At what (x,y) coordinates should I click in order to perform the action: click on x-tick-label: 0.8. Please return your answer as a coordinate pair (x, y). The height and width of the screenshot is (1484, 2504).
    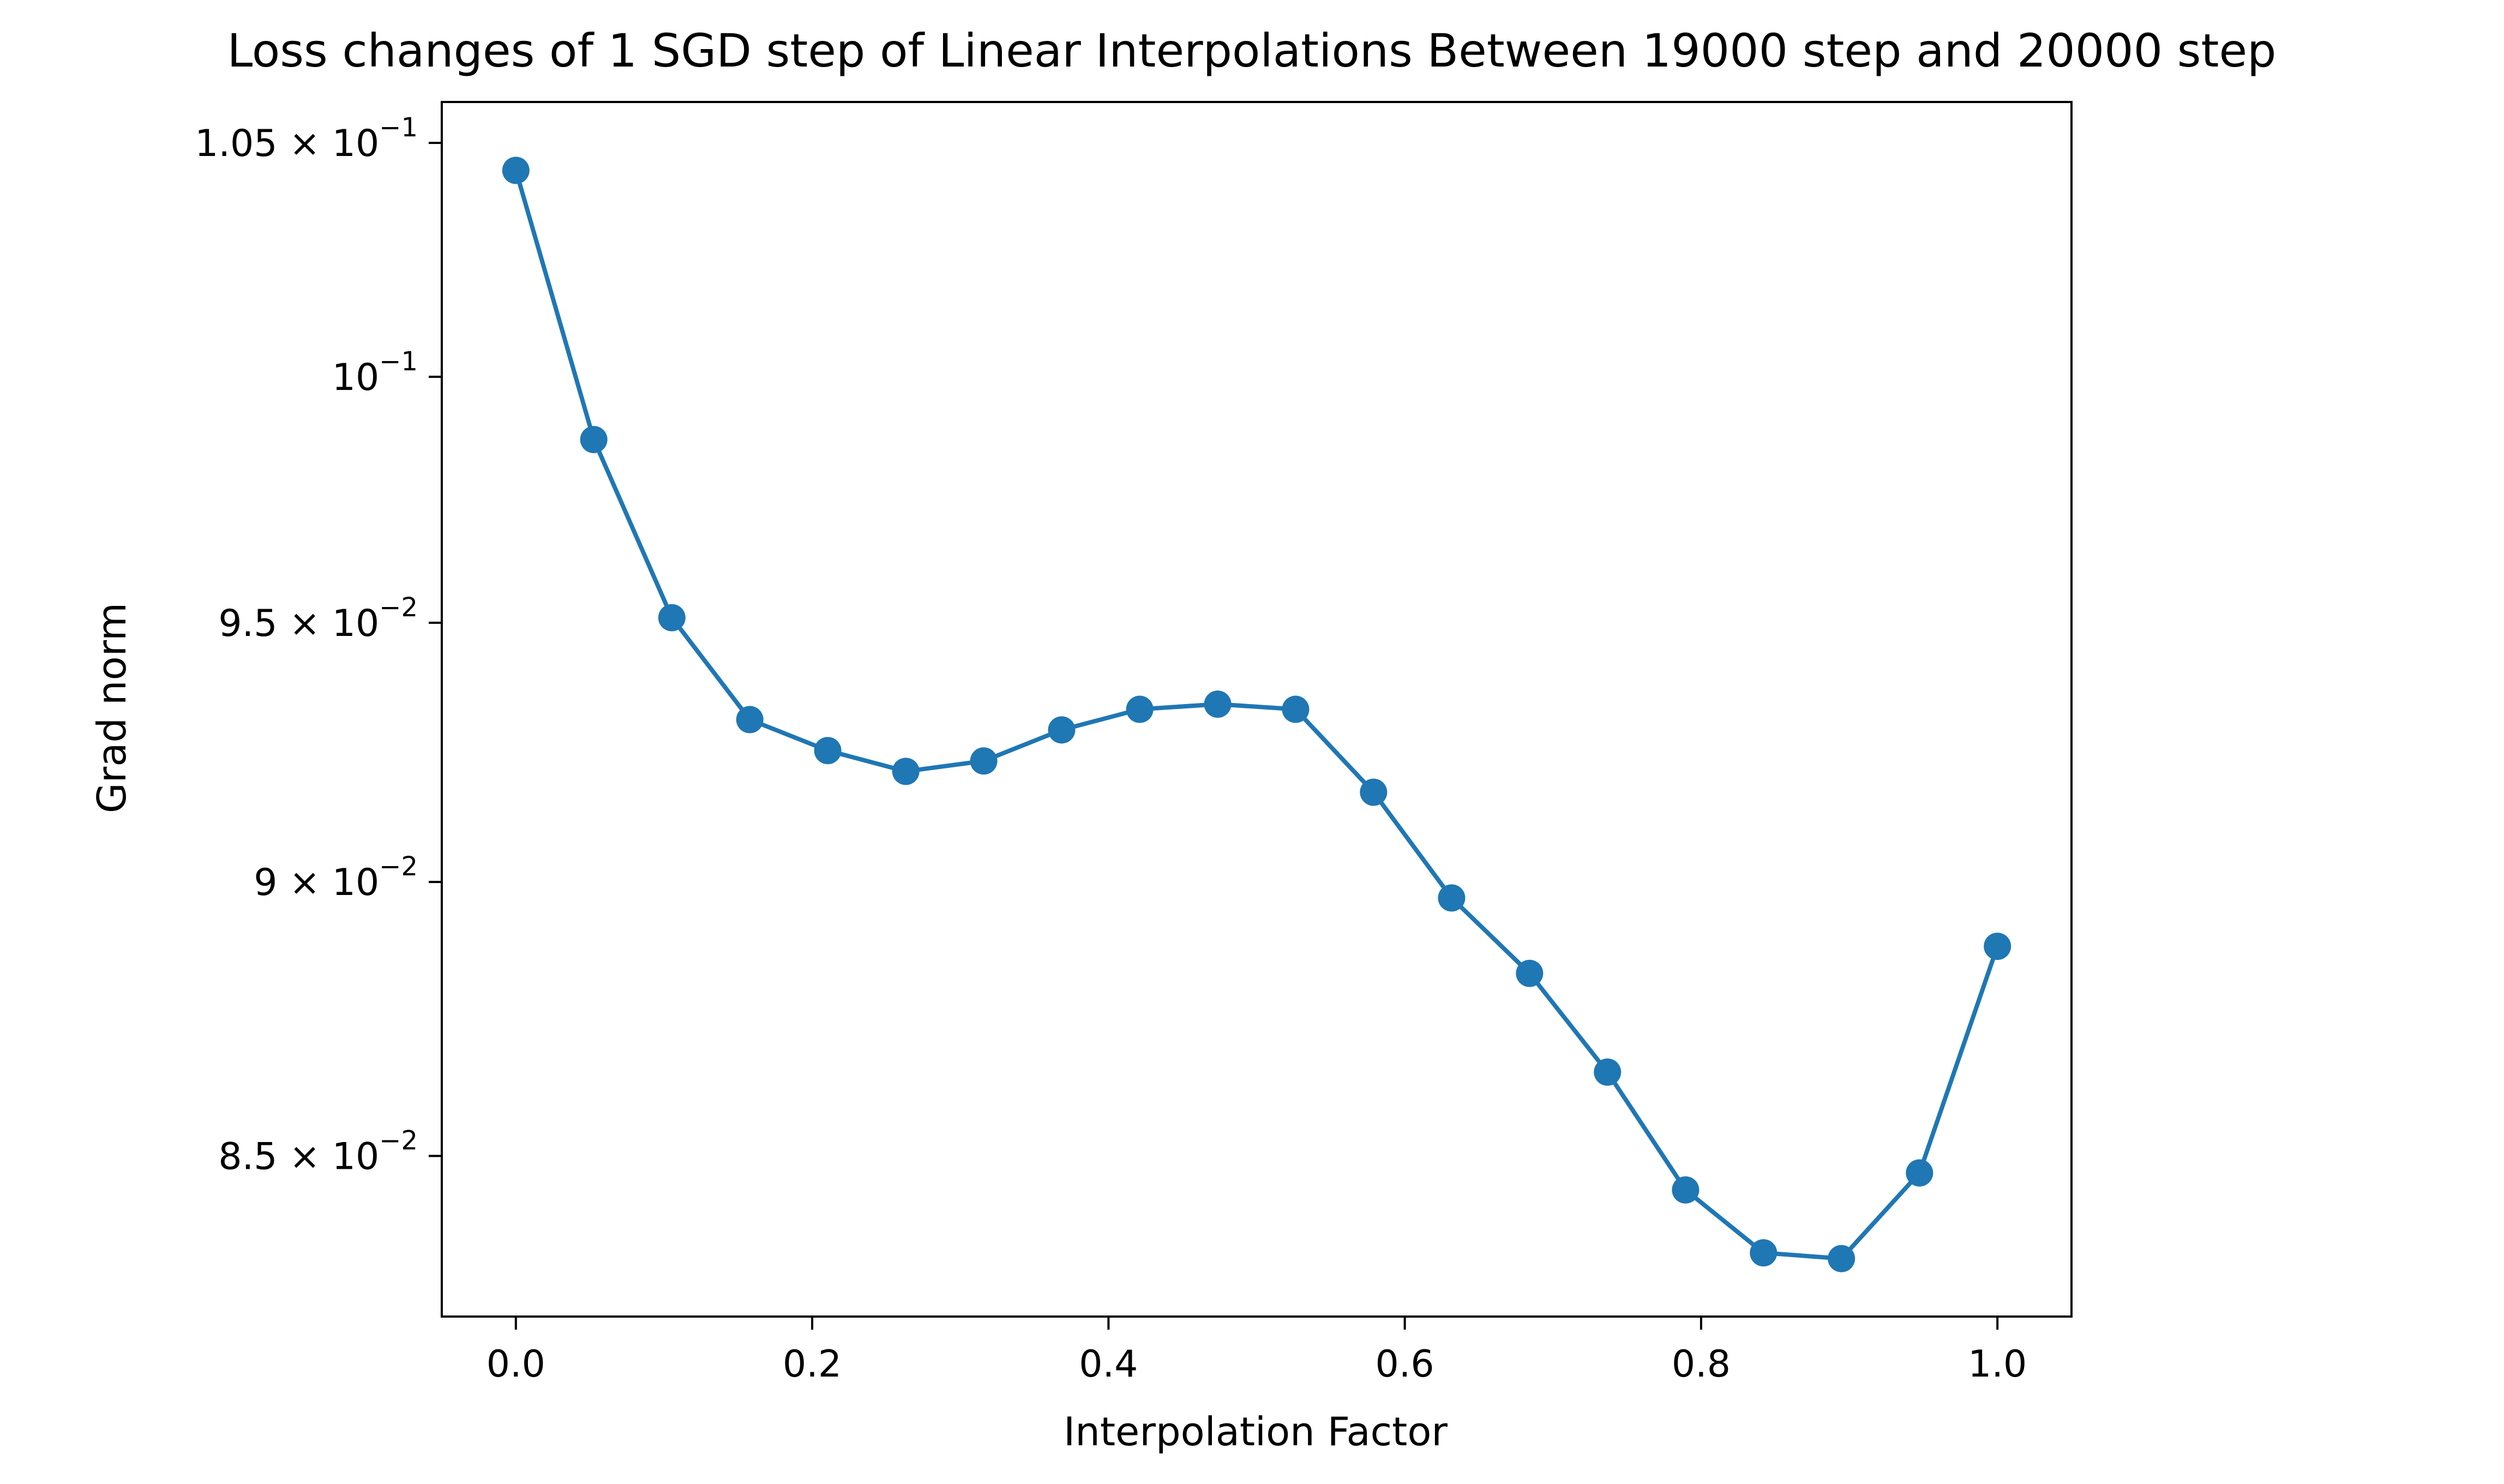
    Looking at the image, I should click on (1701, 1364).